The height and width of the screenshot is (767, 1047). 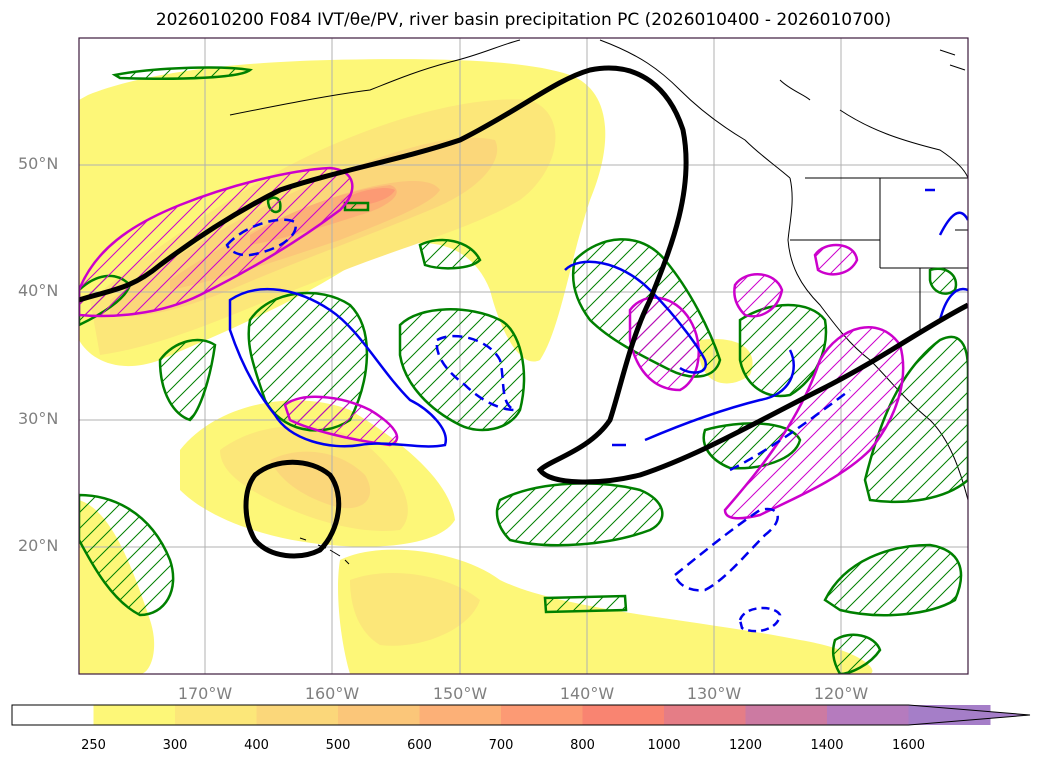 I want to click on lat-label-50: 50°N, so click(x=38, y=163).